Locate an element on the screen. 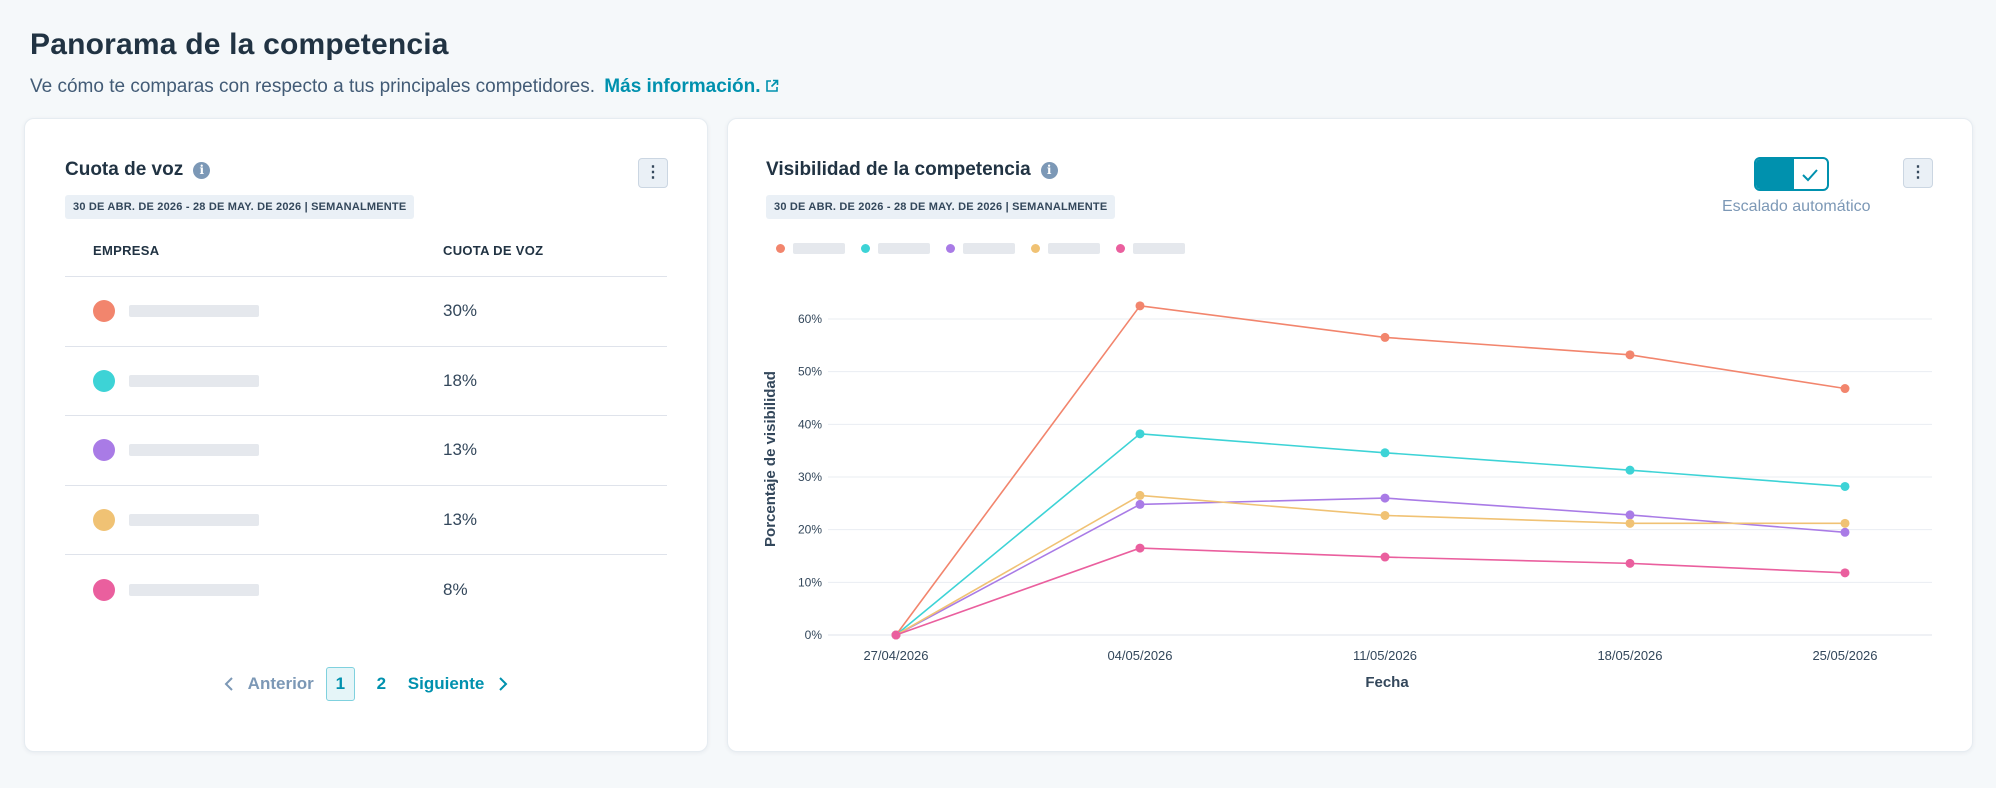 The width and height of the screenshot is (1996, 788). y-tick-label: 50% is located at coordinates (810, 372).